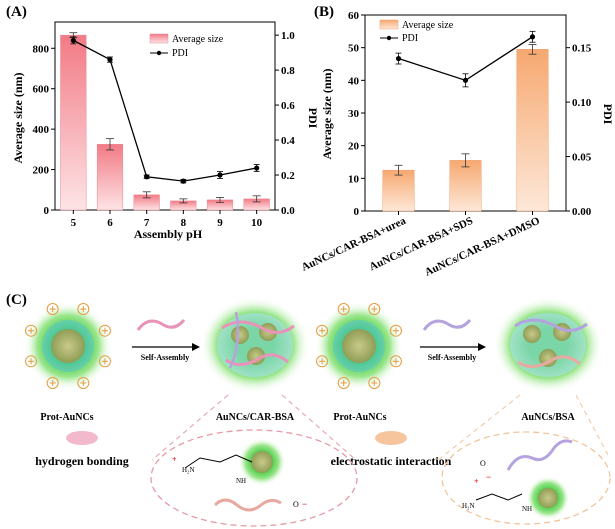 The height and width of the screenshot is (529, 615). What do you see at coordinates (174, 459) in the screenshot?
I see `plus-sign: +` at bounding box center [174, 459].